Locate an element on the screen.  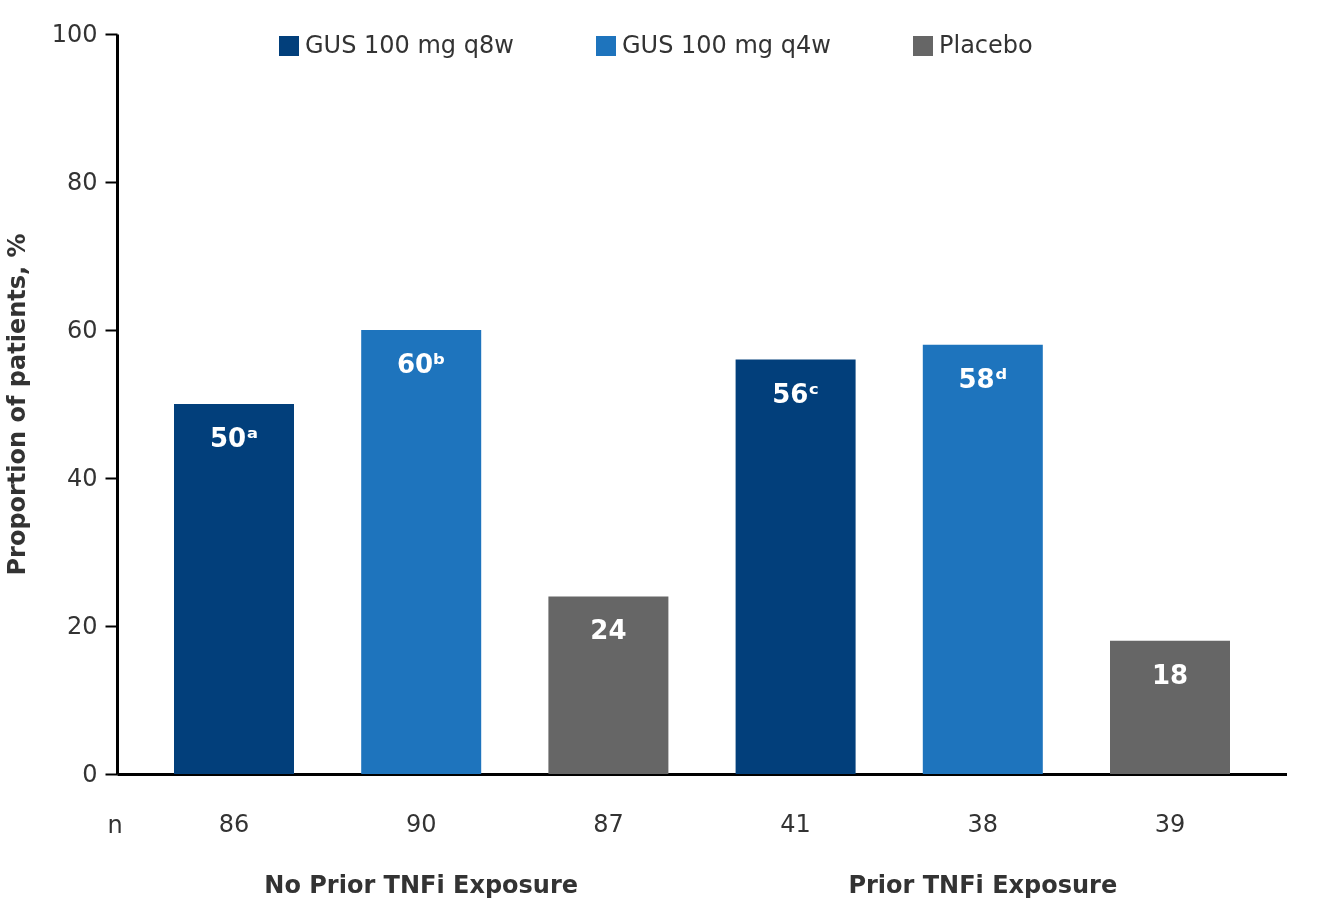
data-label: 60ᵇ is located at coordinates (421, 364).